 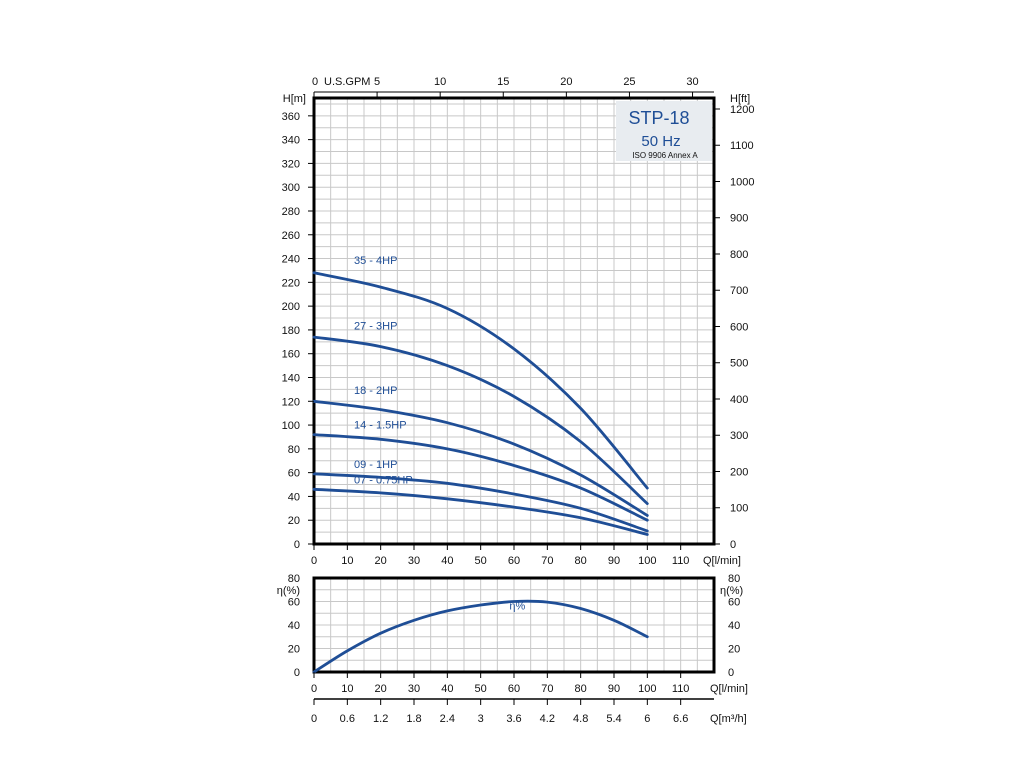 I want to click on m3h-tick-label: 0.6, so click(x=347, y=719).